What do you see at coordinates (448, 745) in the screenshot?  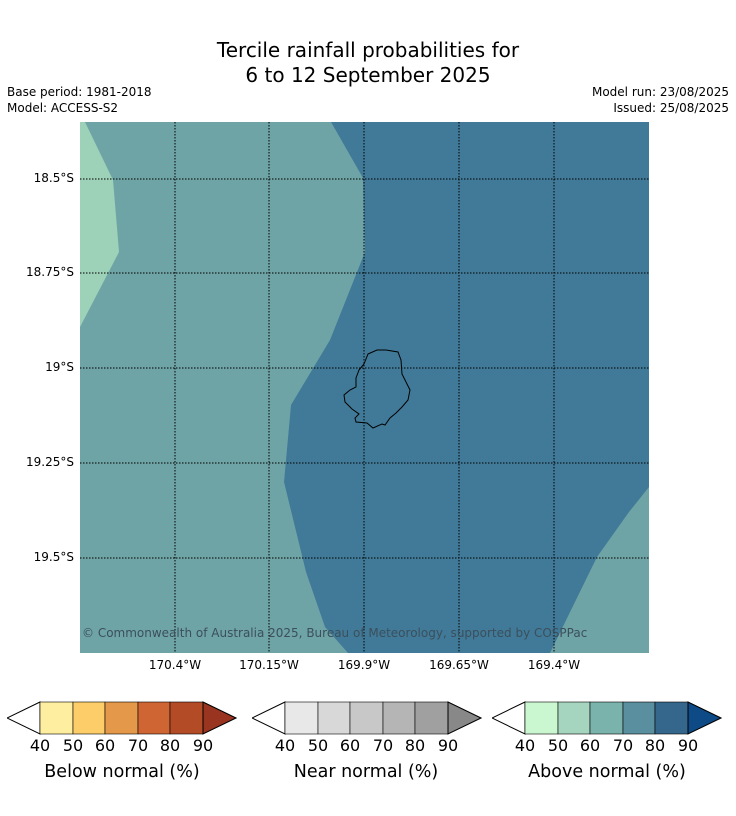 I see `cbar-near-tick-5: 90` at bounding box center [448, 745].